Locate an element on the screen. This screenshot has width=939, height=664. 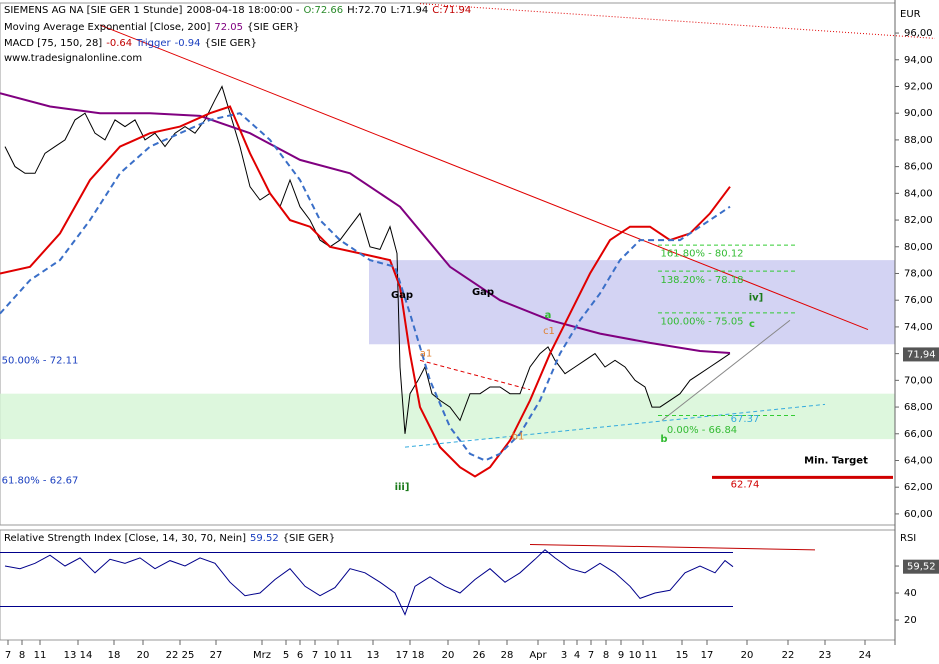
last-value-label: 59,52 is located at coordinates (921, 567).